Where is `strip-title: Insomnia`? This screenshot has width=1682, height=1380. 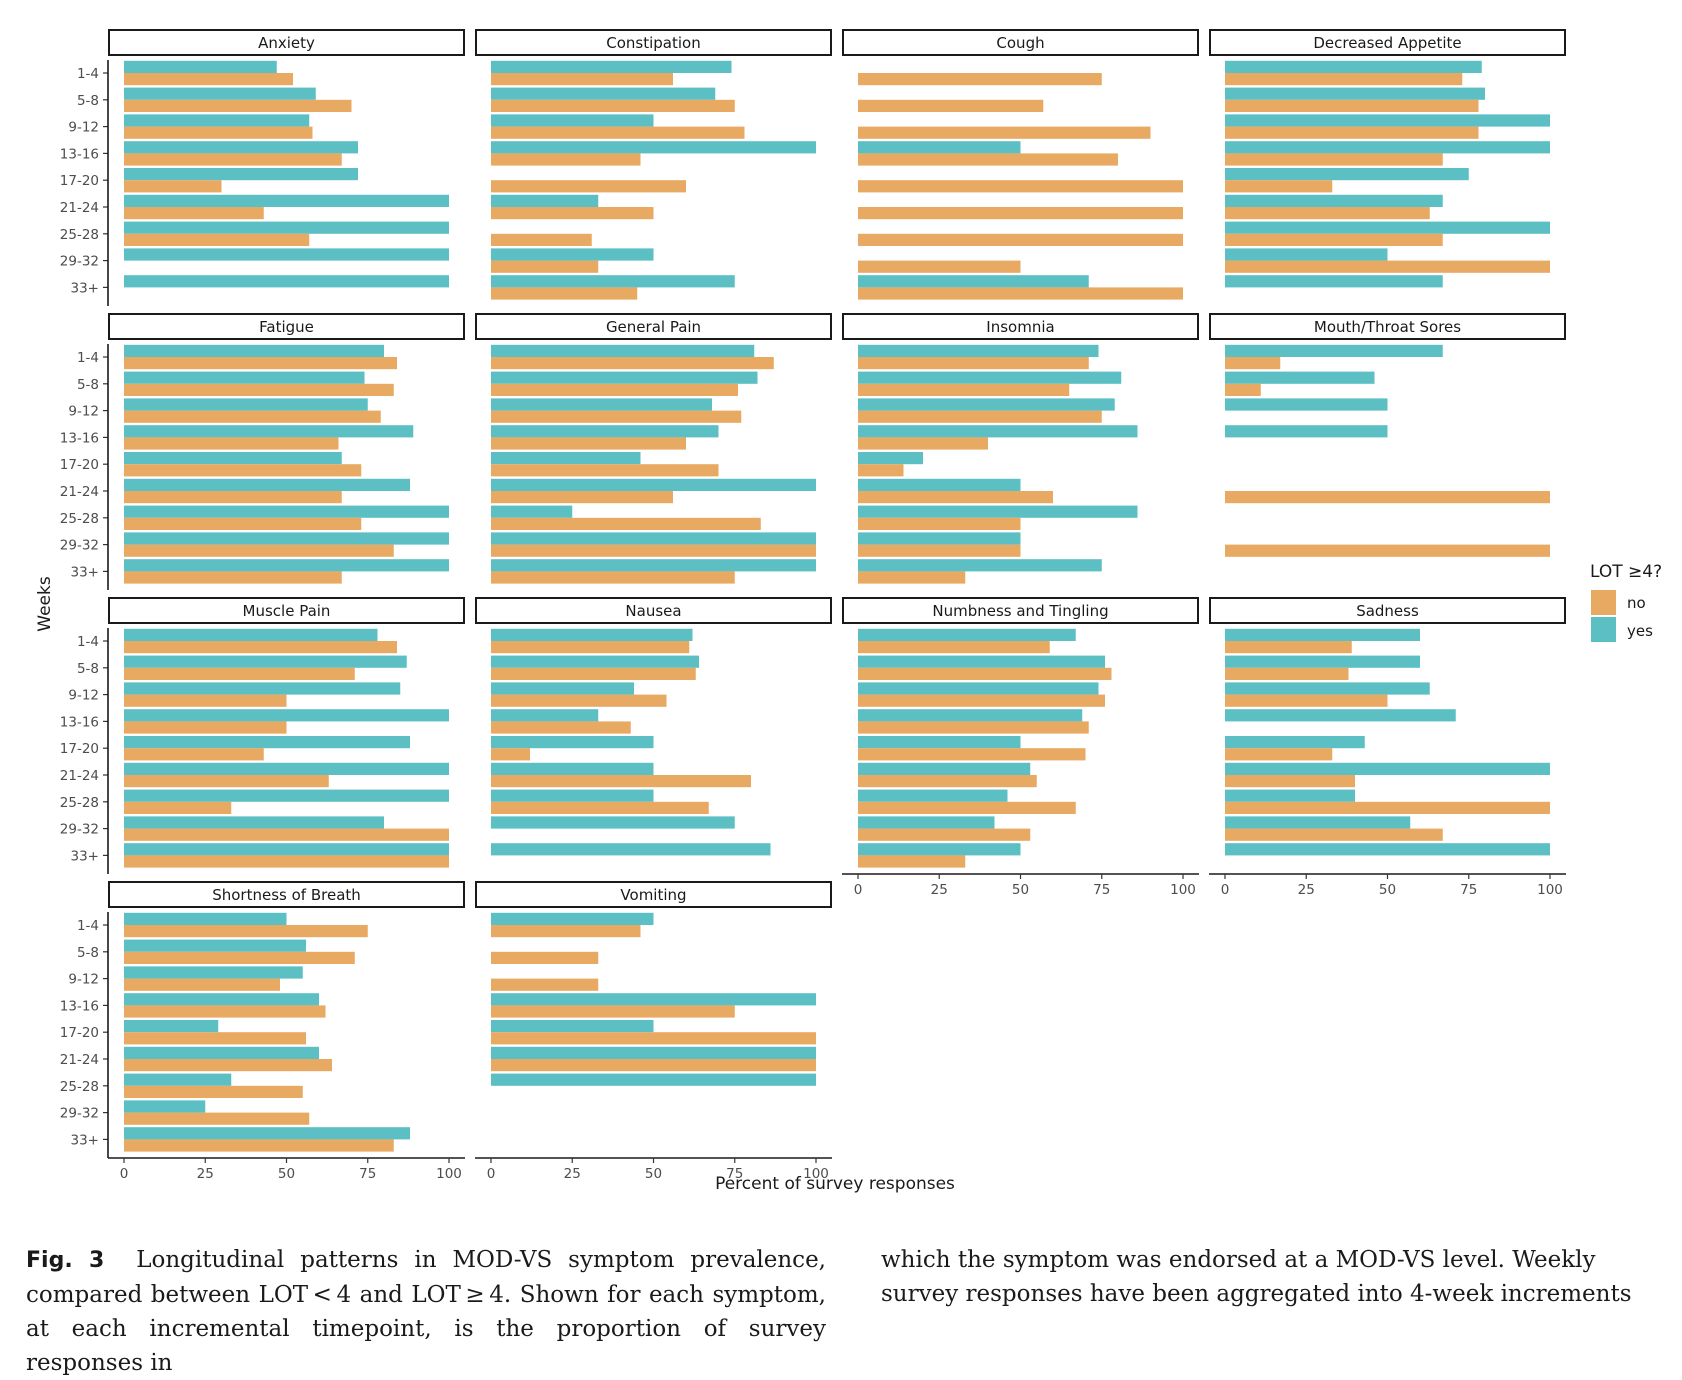 strip-title: Insomnia is located at coordinates (1020, 327).